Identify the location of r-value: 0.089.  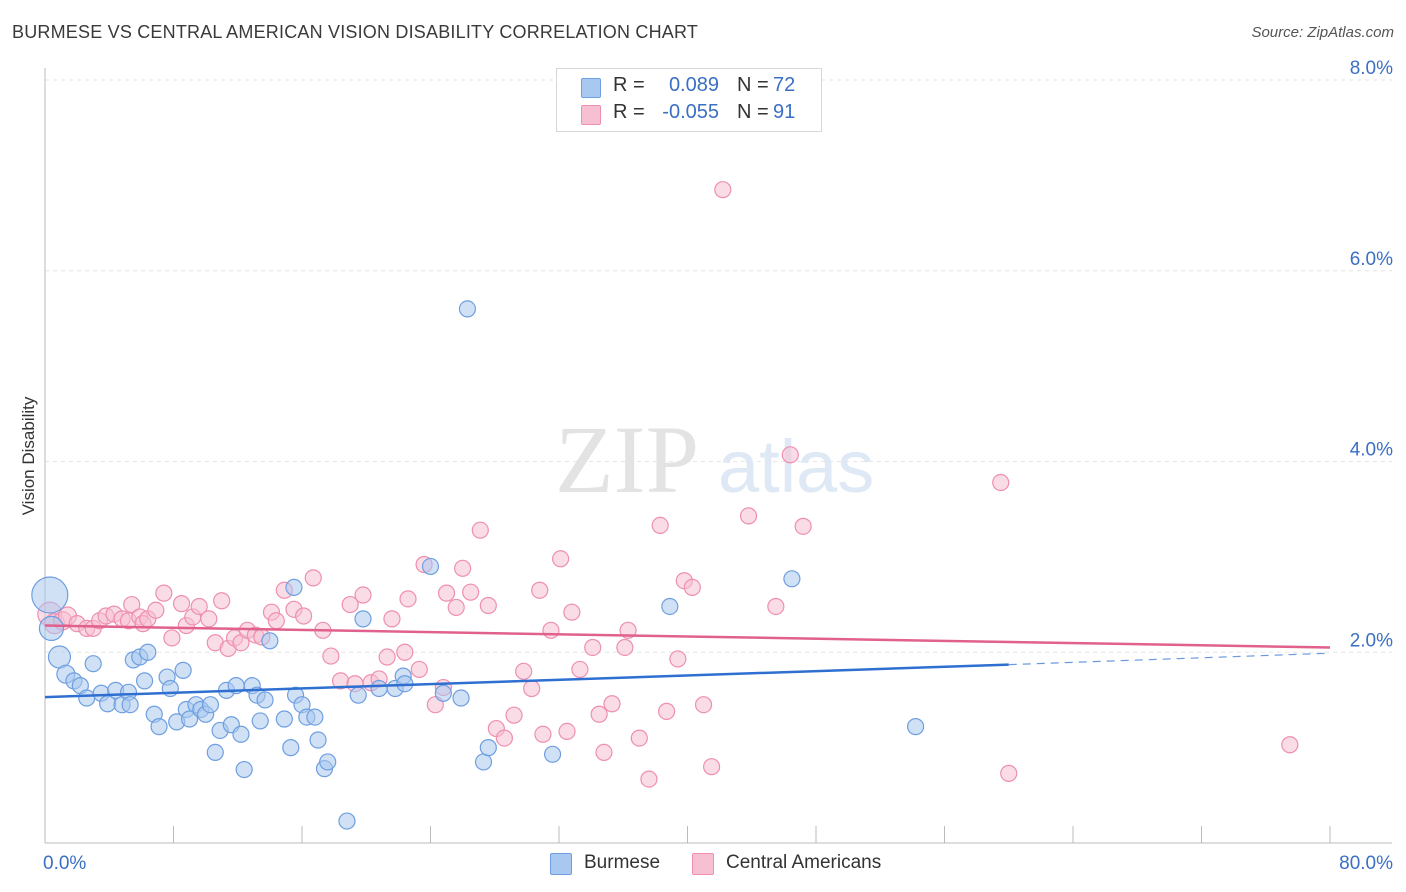
(693, 85).